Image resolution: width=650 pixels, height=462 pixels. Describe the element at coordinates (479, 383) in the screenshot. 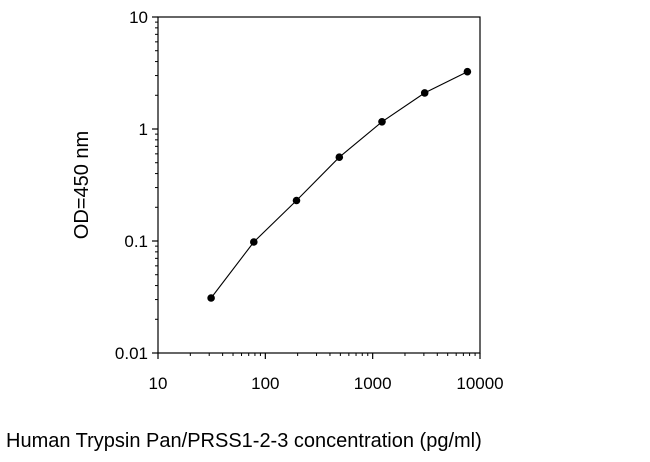

I see `x-tick-label: 10000` at that location.